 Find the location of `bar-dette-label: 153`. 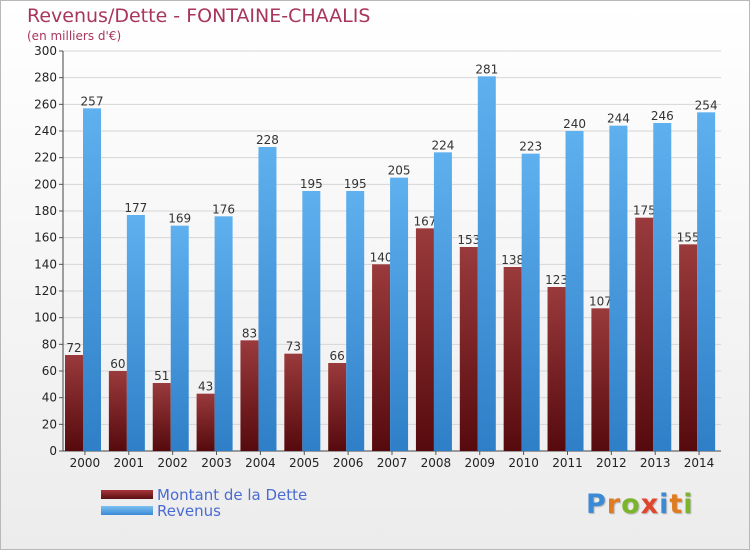

bar-dette-label: 153 is located at coordinates (468, 240).